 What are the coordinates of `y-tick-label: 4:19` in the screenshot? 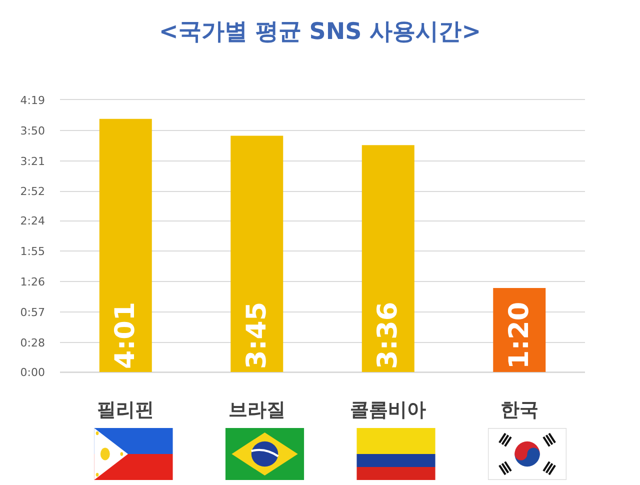 It's located at (32, 100).